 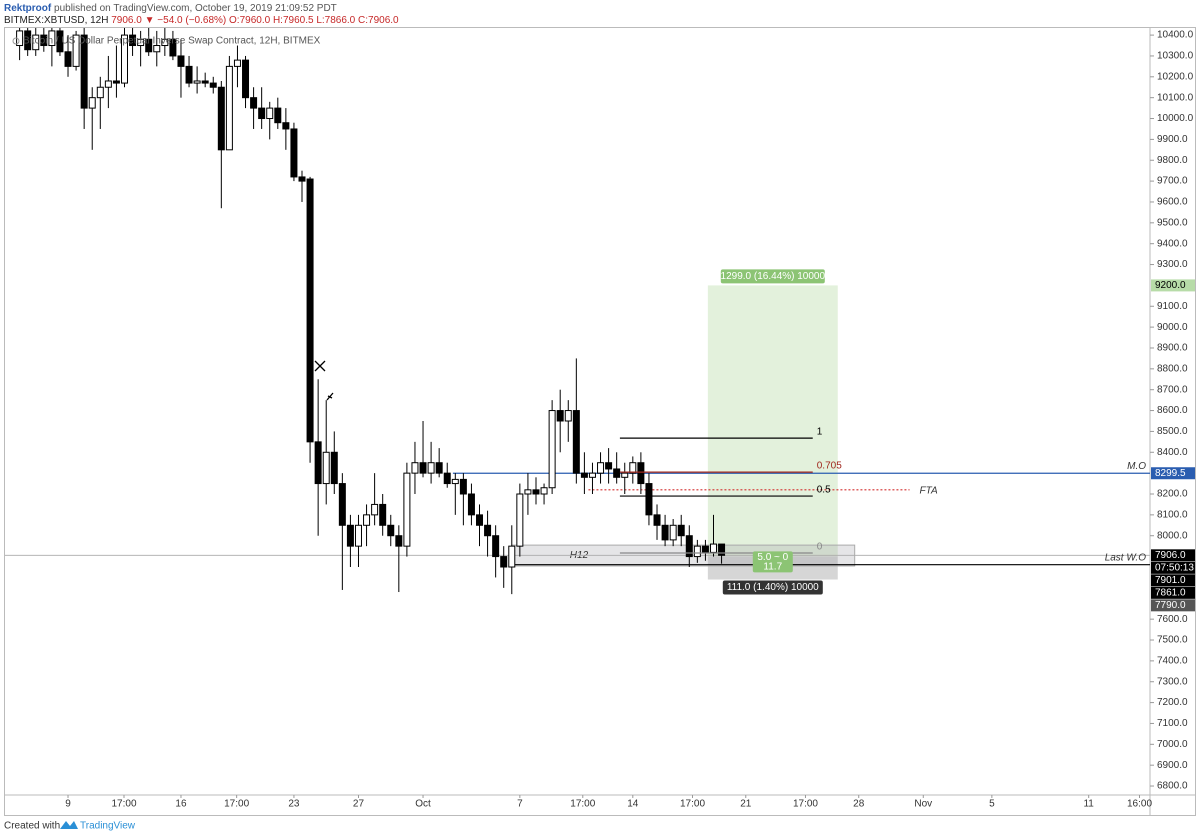 I want to click on price-label: 8299.5, so click(x=1170, y=473).